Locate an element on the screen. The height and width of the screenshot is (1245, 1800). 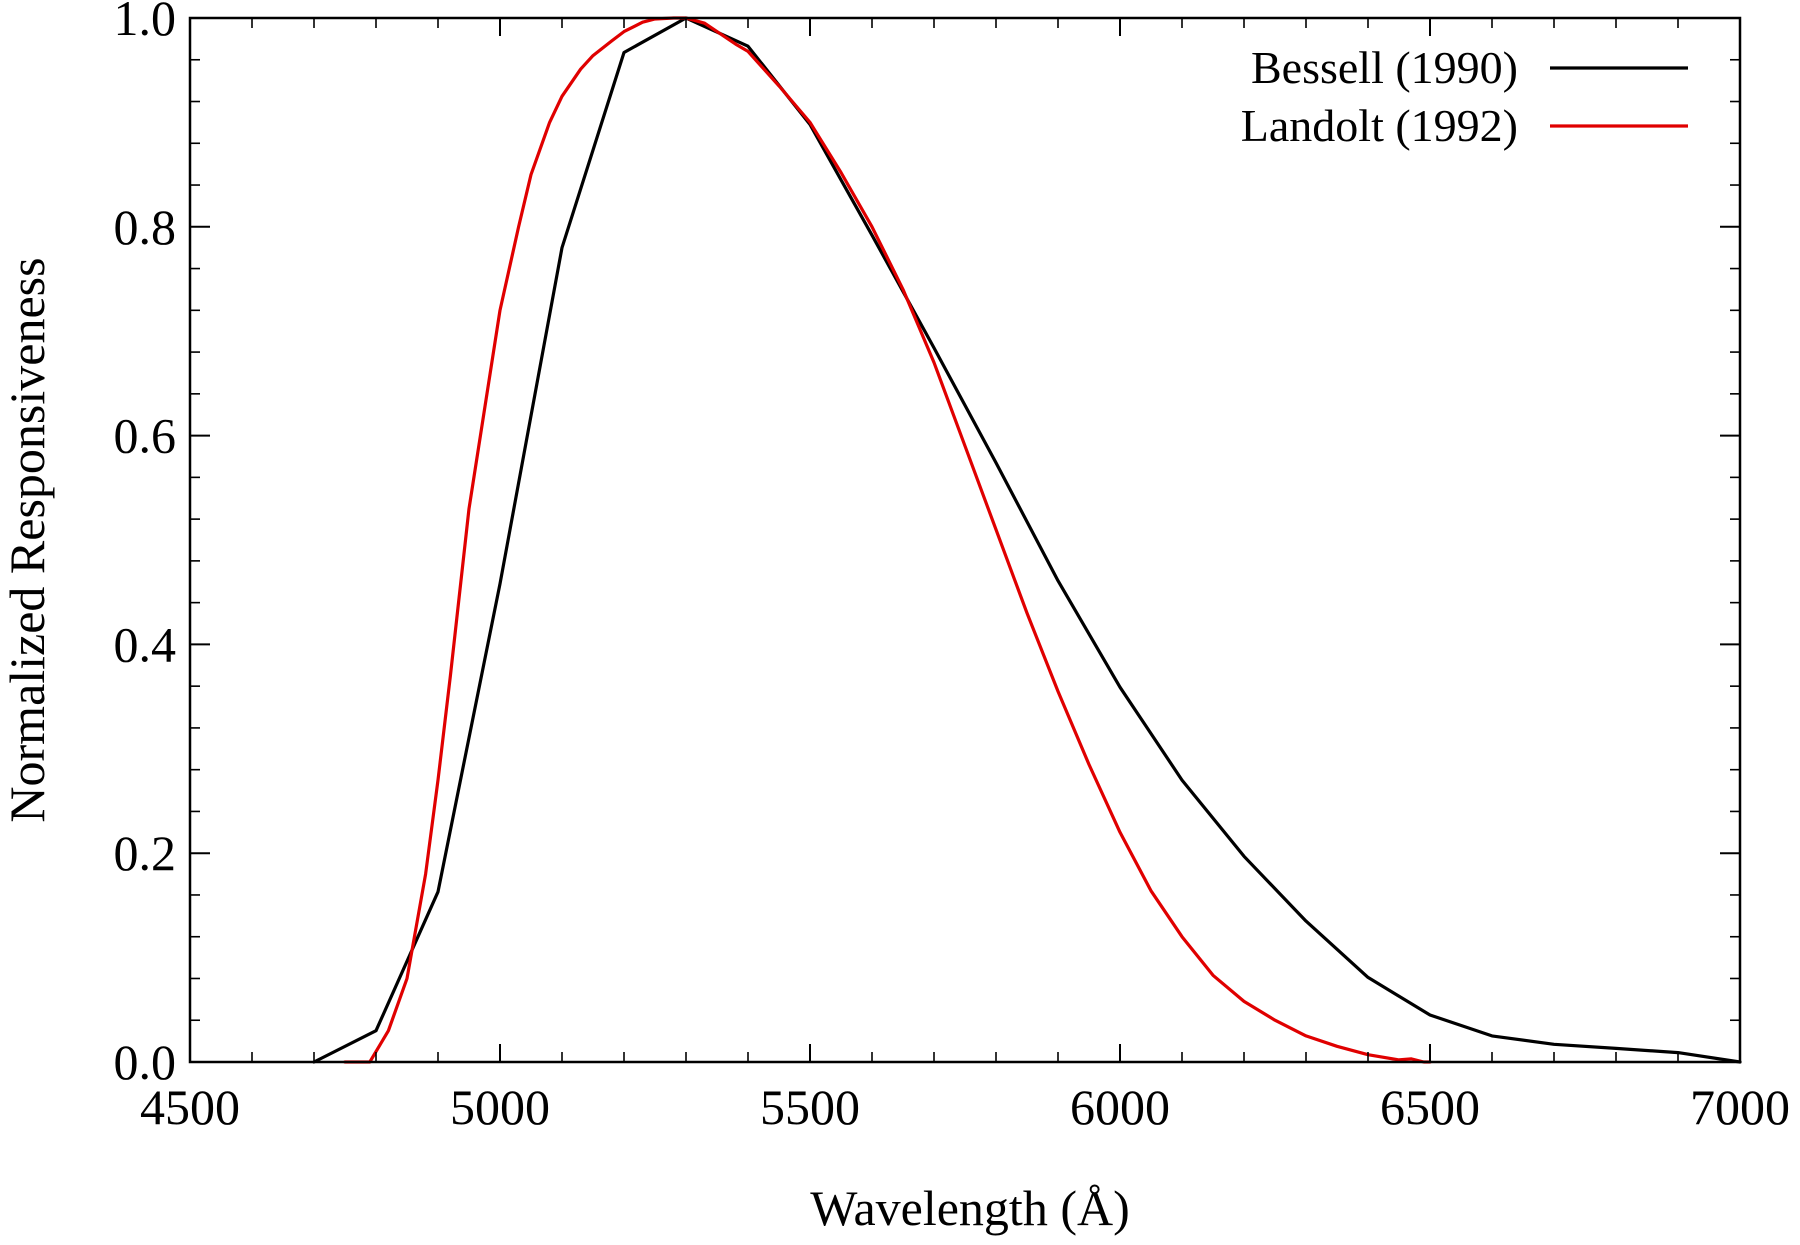
y-tick-label: 0.4 is located at coordinates (145, 644).